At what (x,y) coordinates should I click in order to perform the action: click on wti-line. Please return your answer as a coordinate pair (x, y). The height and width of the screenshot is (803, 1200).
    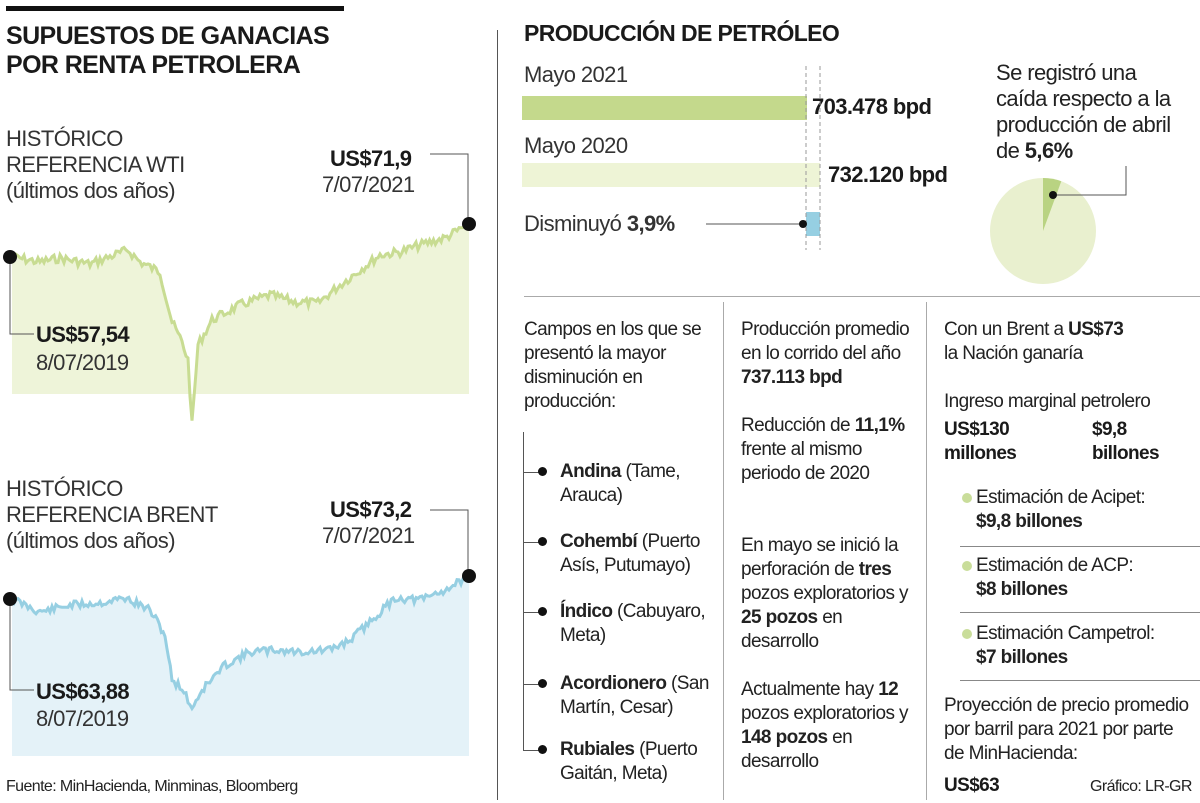
    Looking at the image, I should click on (241, 319).